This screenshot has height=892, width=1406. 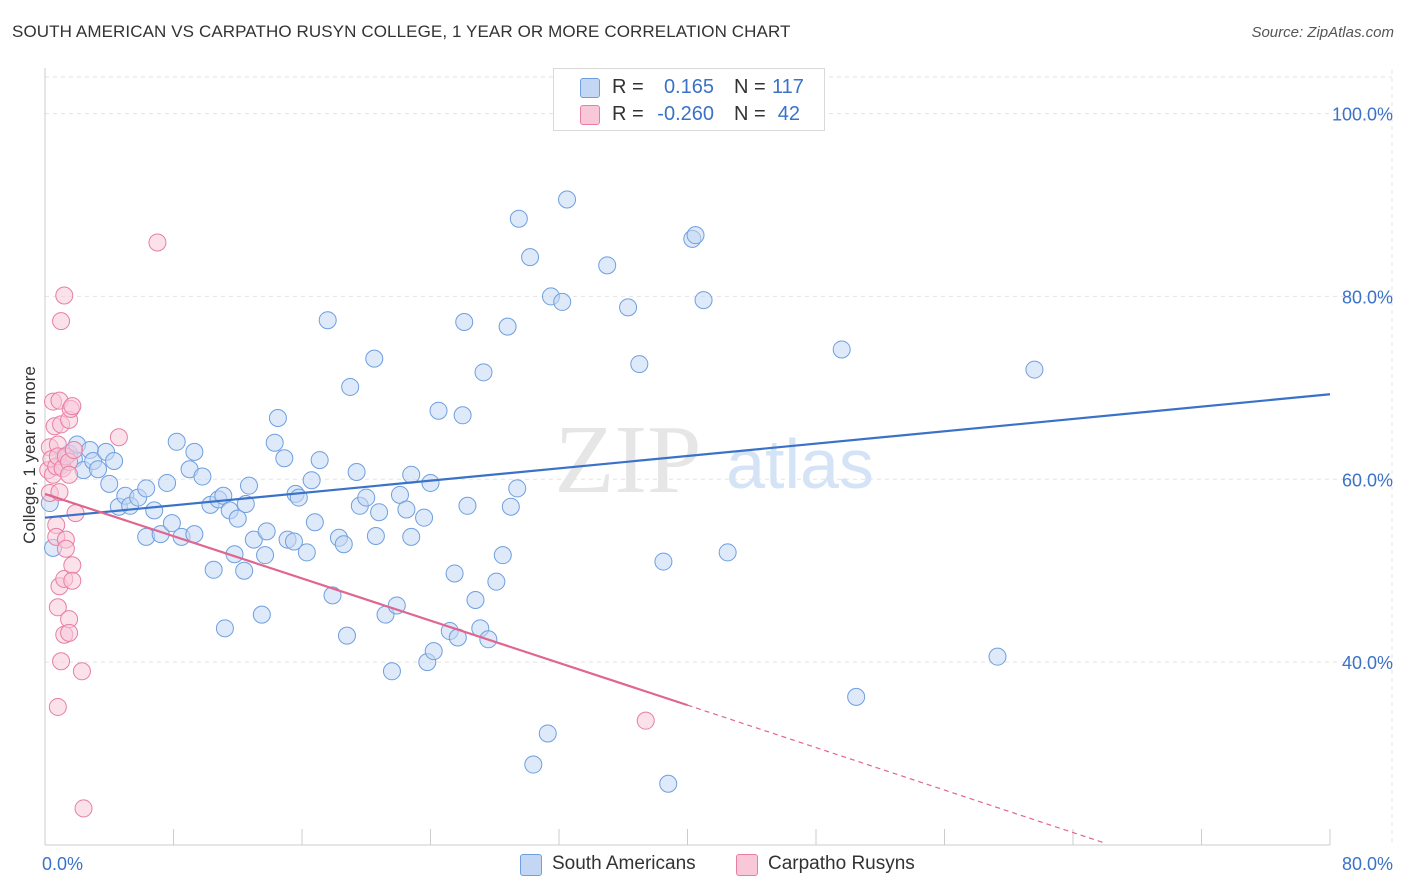 I want to click on legend-row-carpatho-rusyns: R = -0.260 N = 42, so click(x=689, y=114).